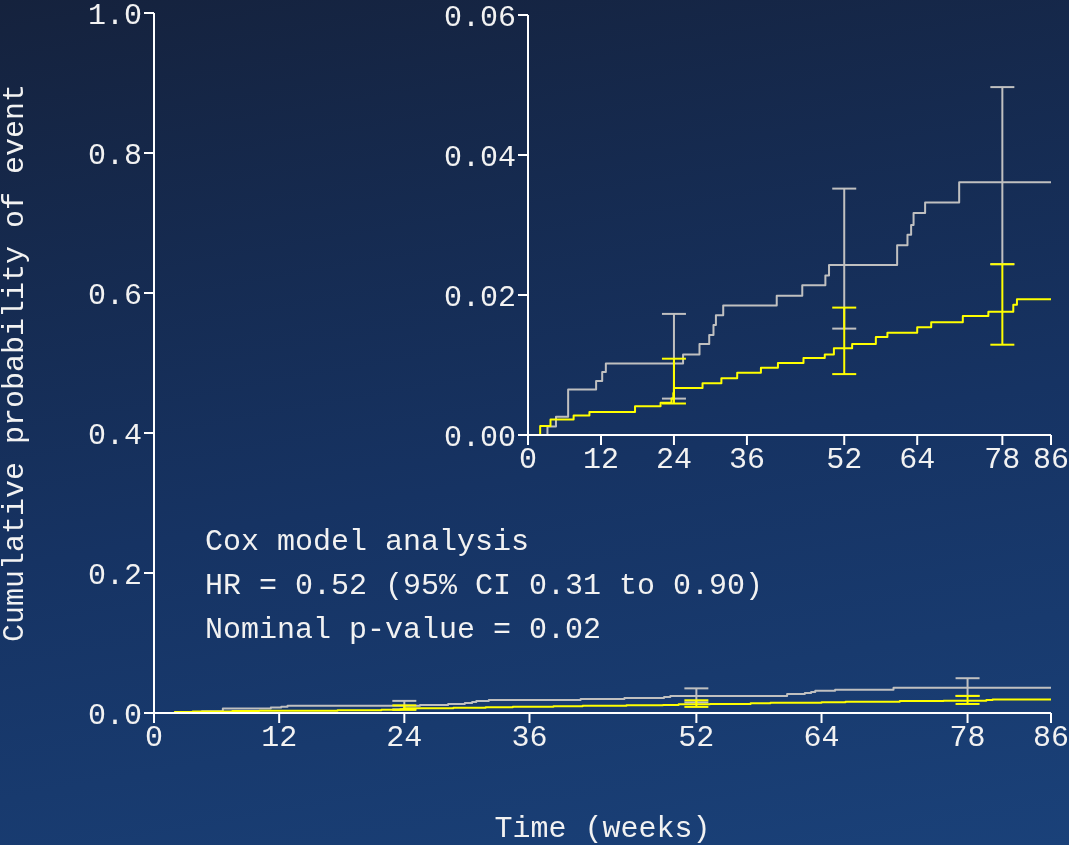 The height and width of the screenshot is (845, 1069). I want to click on annotation: Nominal p-value = 0.02, so click(404, 630).